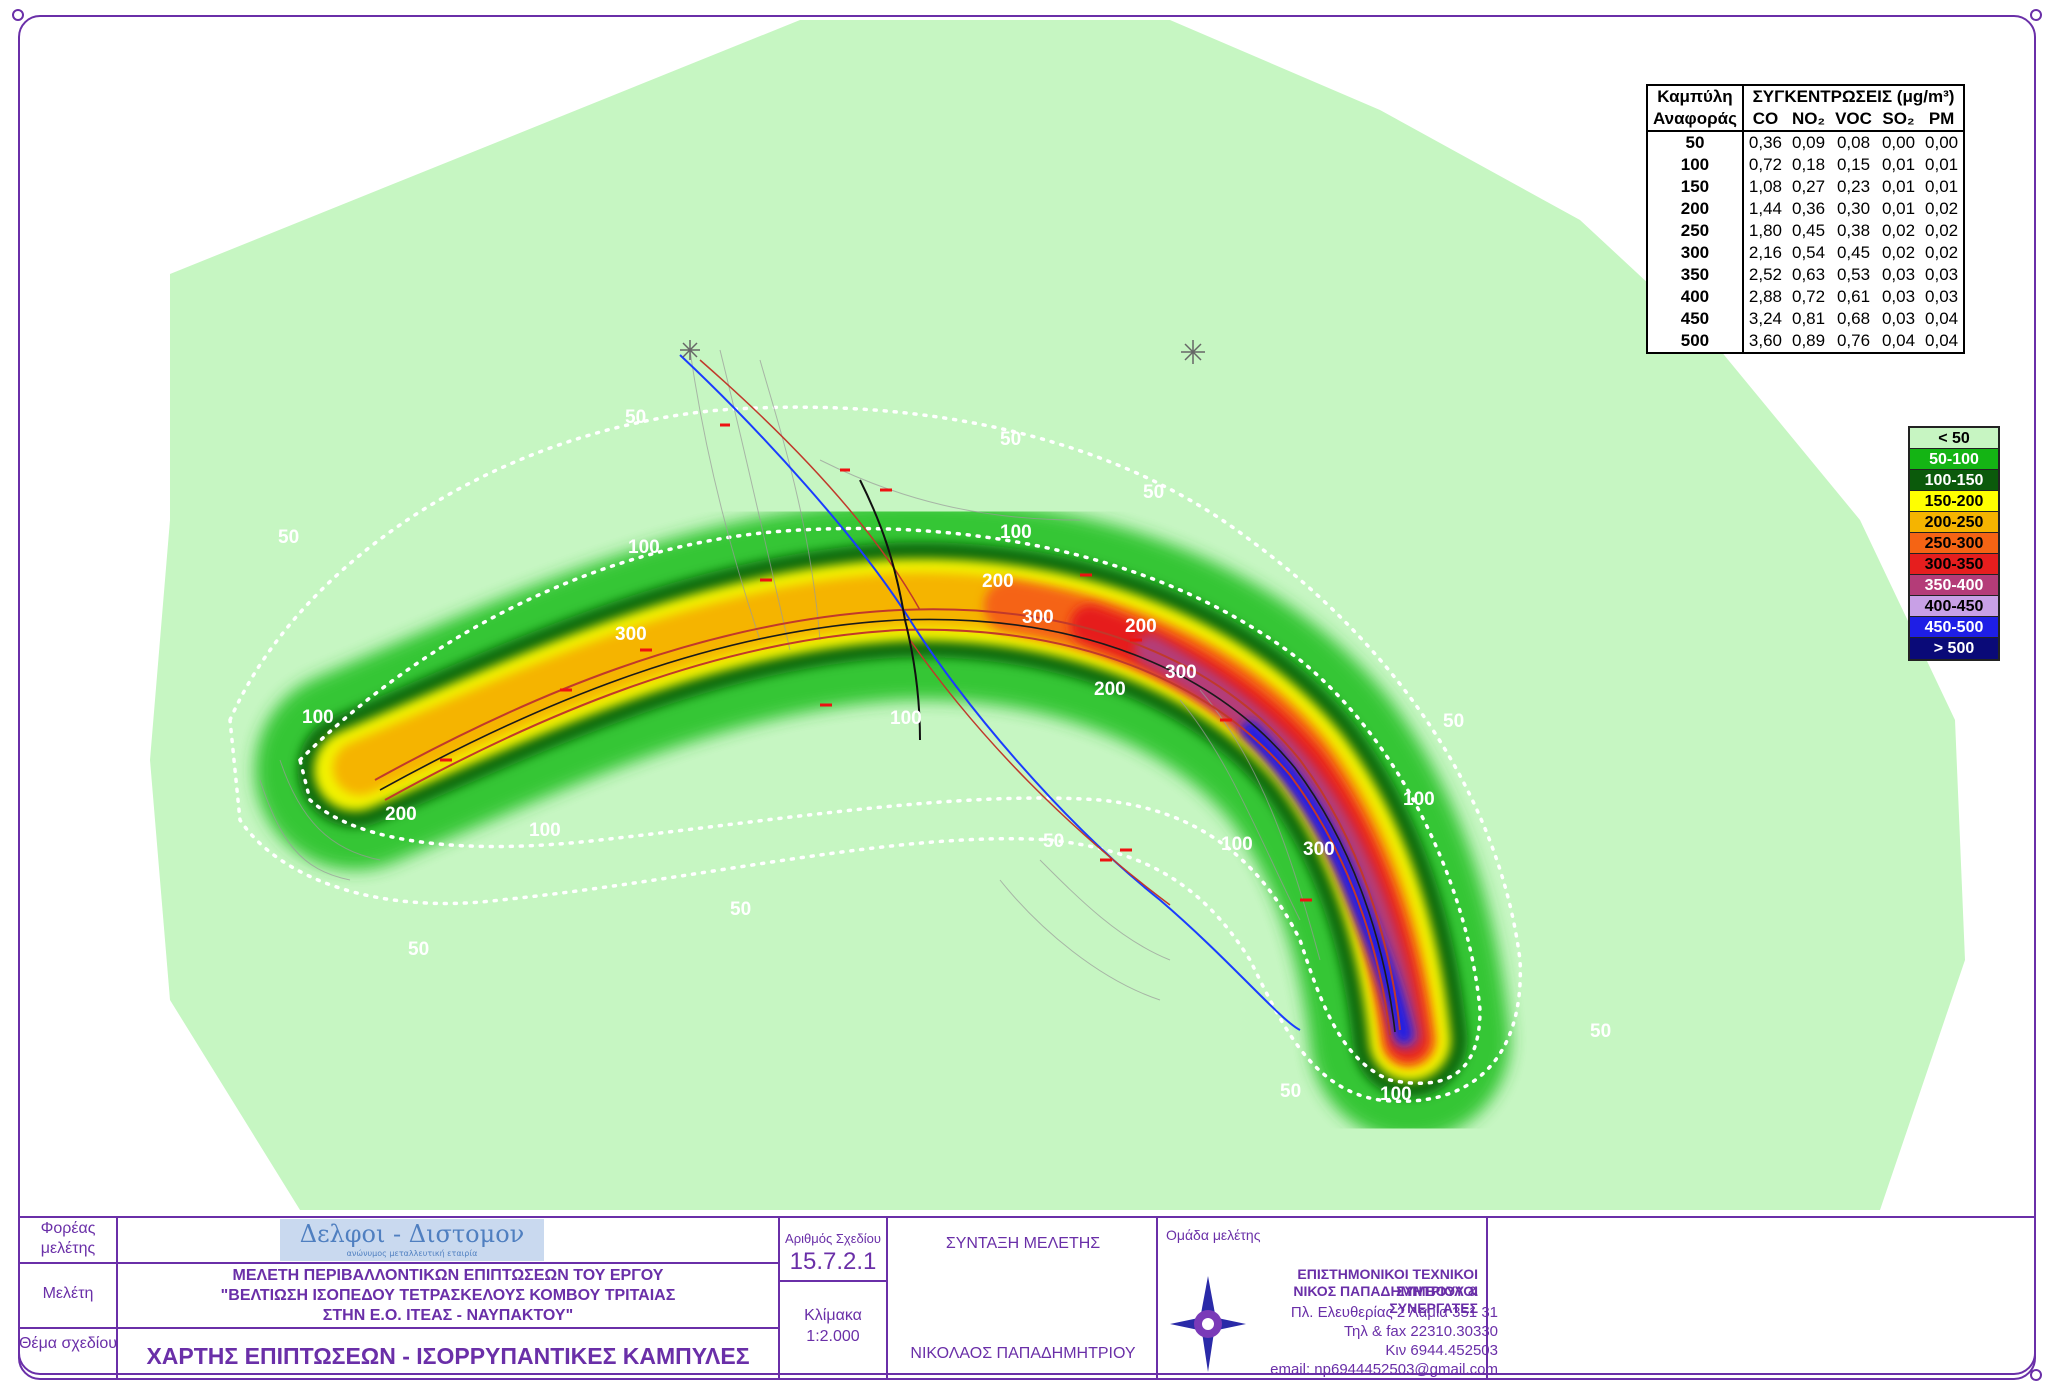 The width and height of the screenshot is (2054, 1390). What do you see at coordinates (1954, 585) in the screenshot?
I see `legend-item: 350-400` at bounding box center [1954, 585].